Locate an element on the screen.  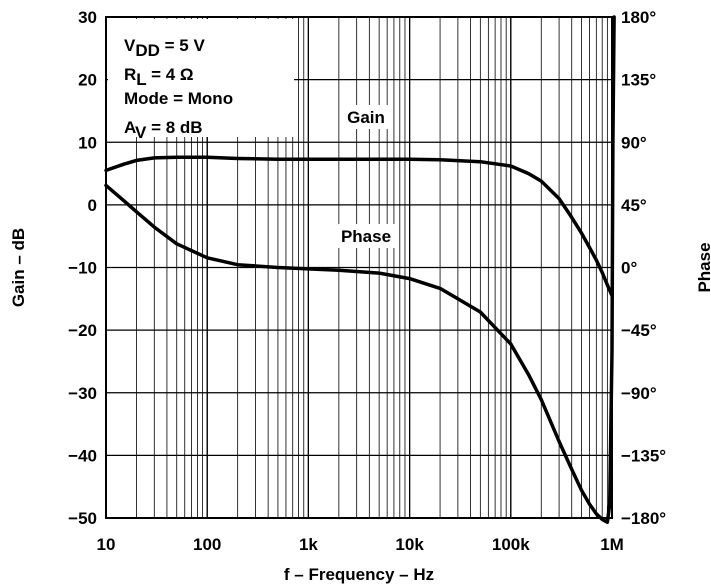
condition-subscript: L is located at coordinates (141, 79).